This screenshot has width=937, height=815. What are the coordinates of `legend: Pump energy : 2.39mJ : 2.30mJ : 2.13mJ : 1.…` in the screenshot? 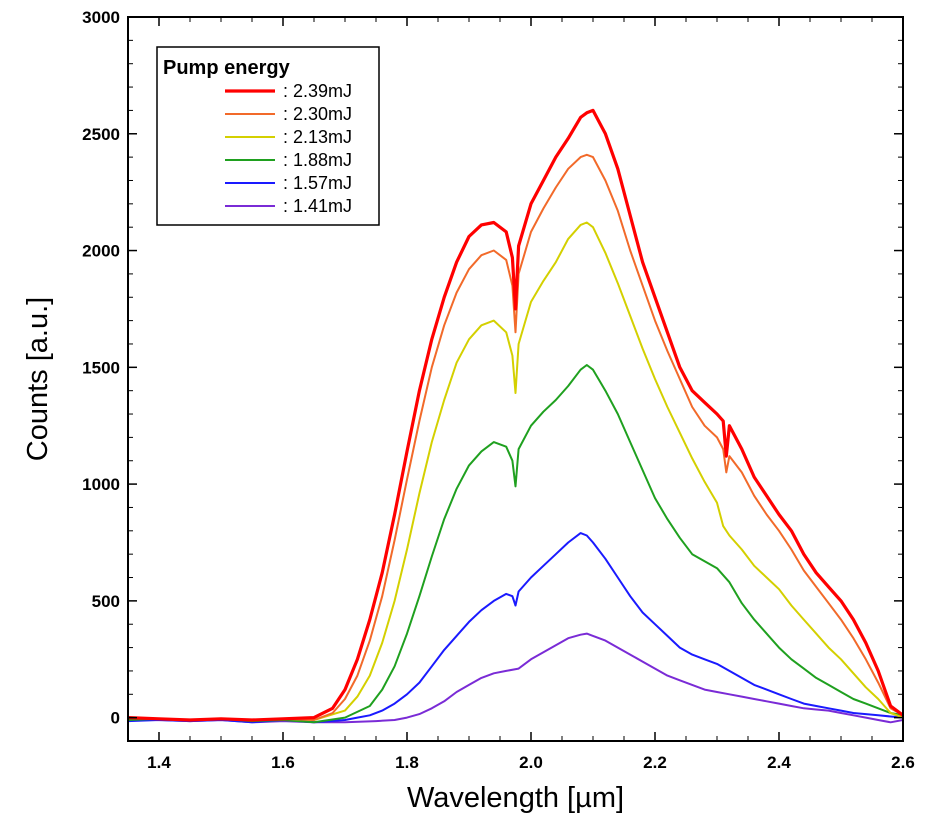 It's located at (268, 136).